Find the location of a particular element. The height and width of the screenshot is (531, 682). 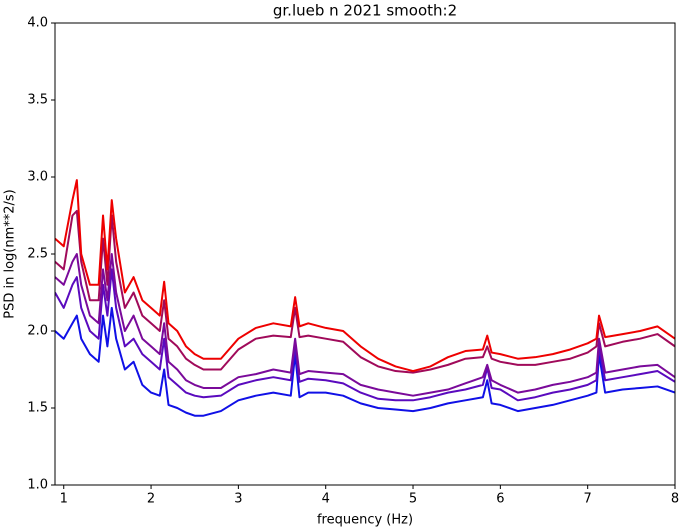

x-tick-label: 3 is located at coordinates (238, 499).